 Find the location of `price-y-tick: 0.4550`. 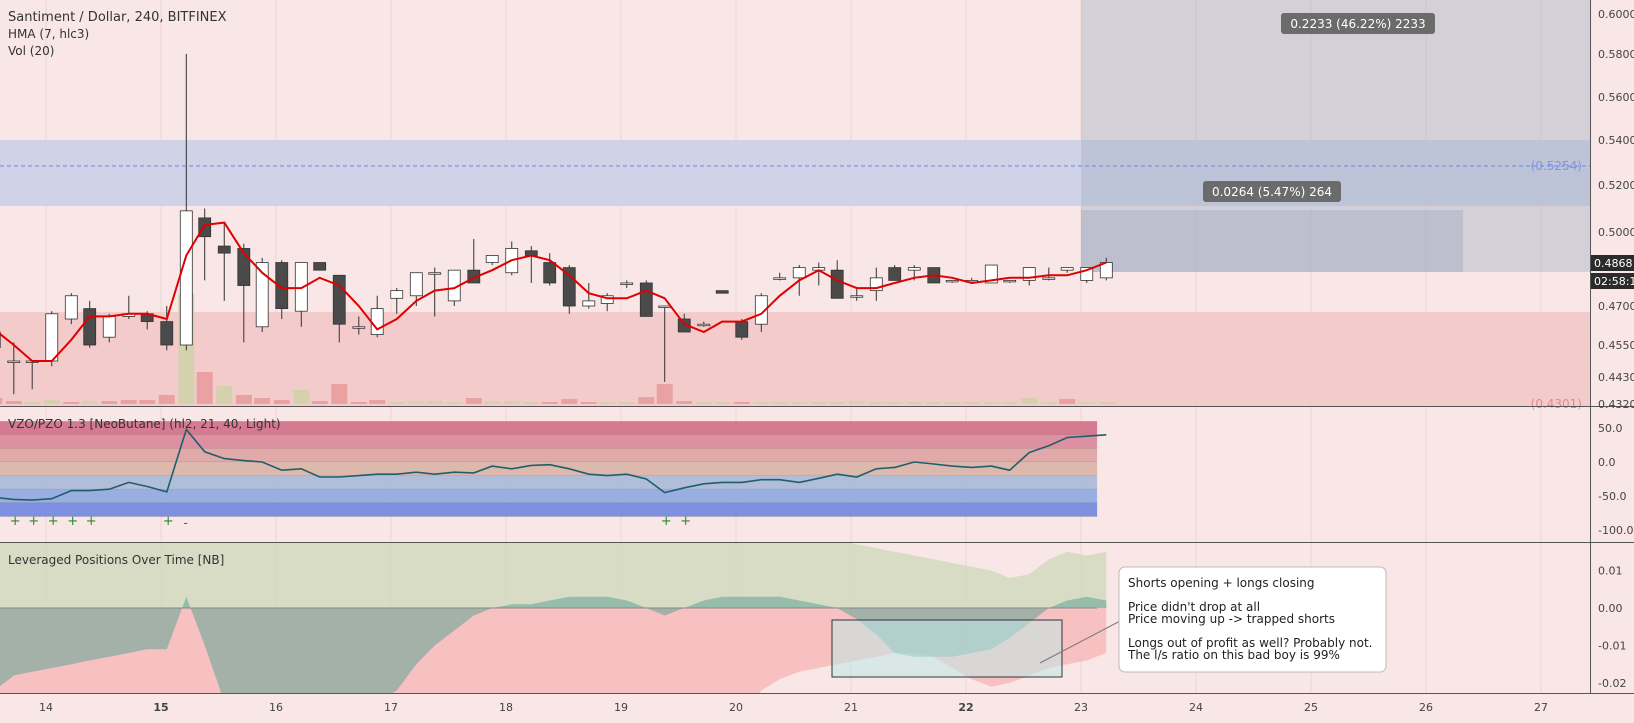

price-y-tick: 0.4550 is located at coordinates (1616, 345).